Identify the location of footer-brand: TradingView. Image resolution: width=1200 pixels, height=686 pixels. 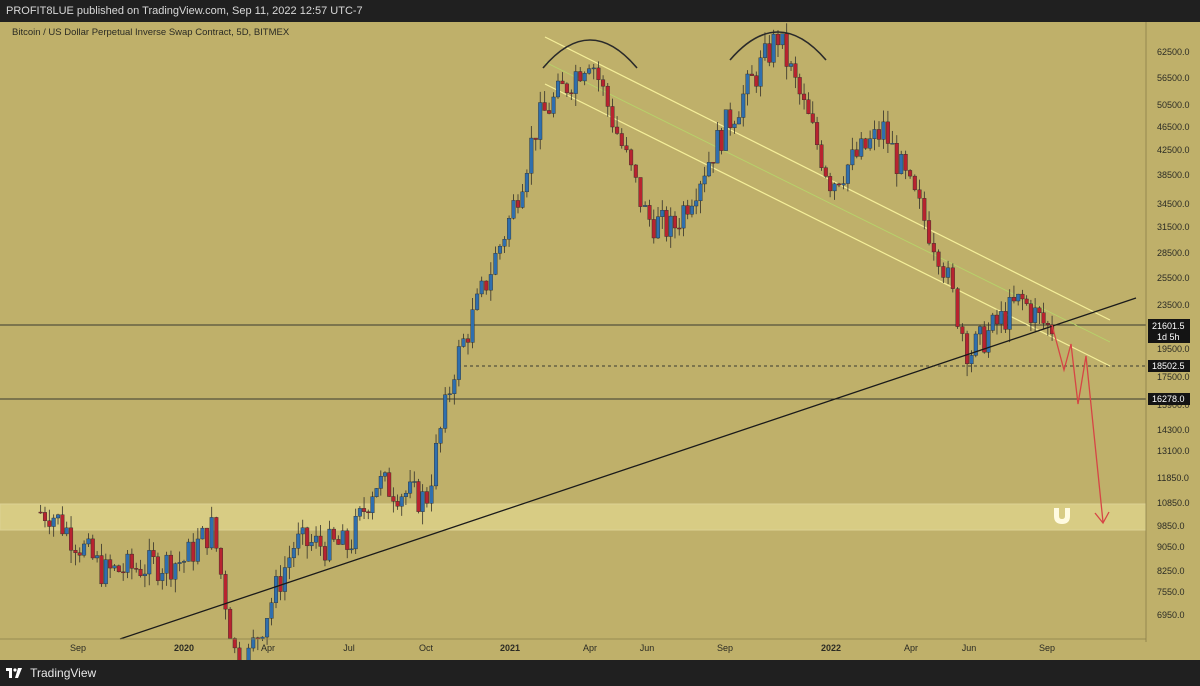
(63, 673).